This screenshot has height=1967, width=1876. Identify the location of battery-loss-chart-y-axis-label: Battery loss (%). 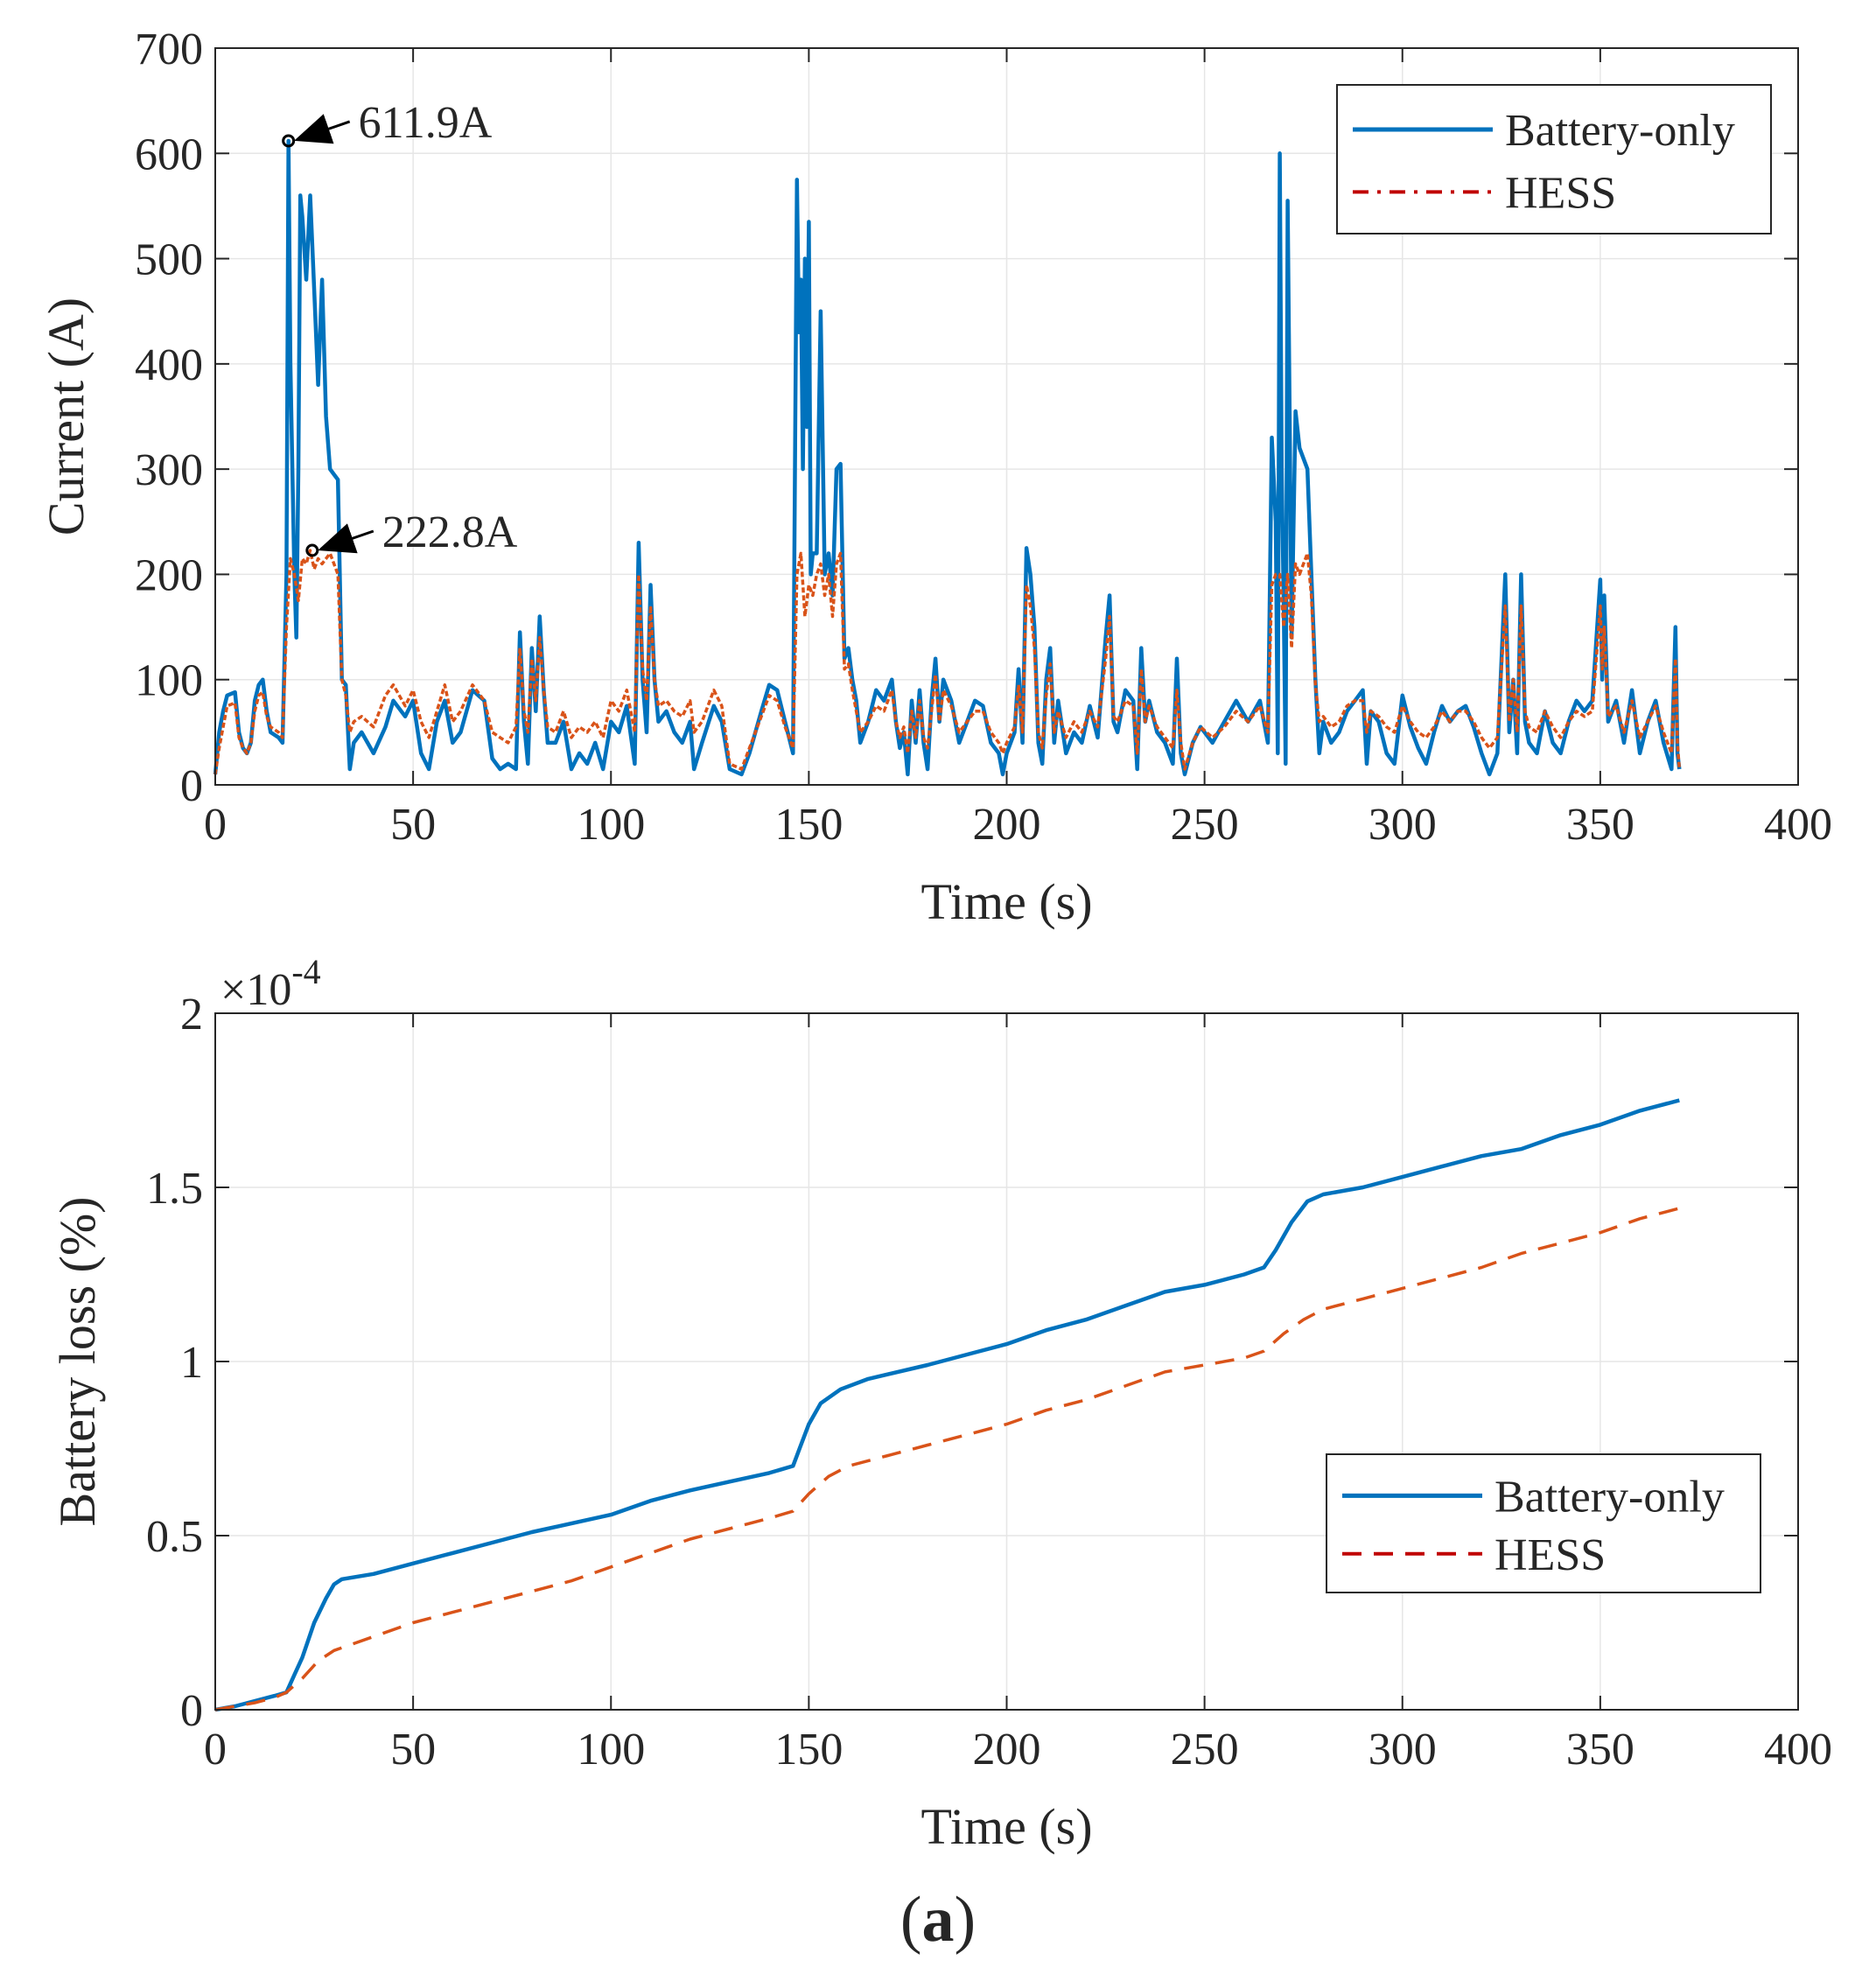
(77, 1362).